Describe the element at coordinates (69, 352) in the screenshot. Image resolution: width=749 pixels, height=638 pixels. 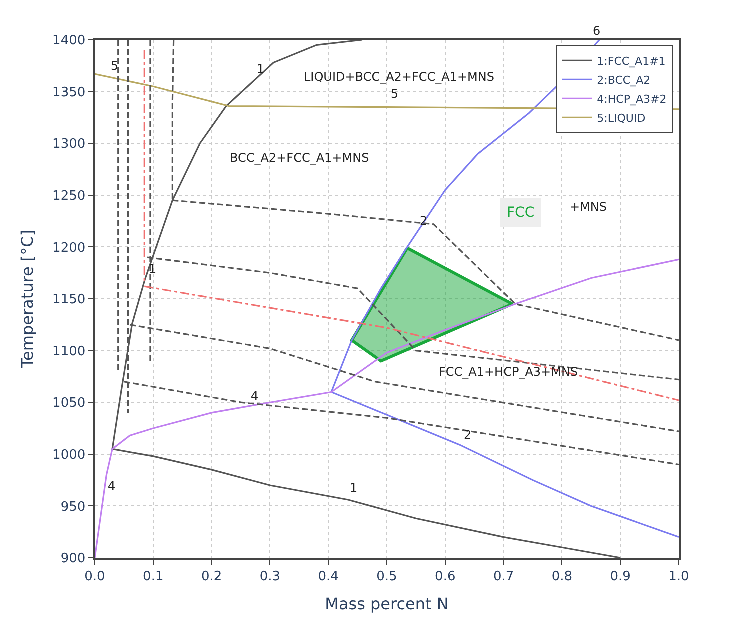
I see `y-tick-label: 1100` at that location.